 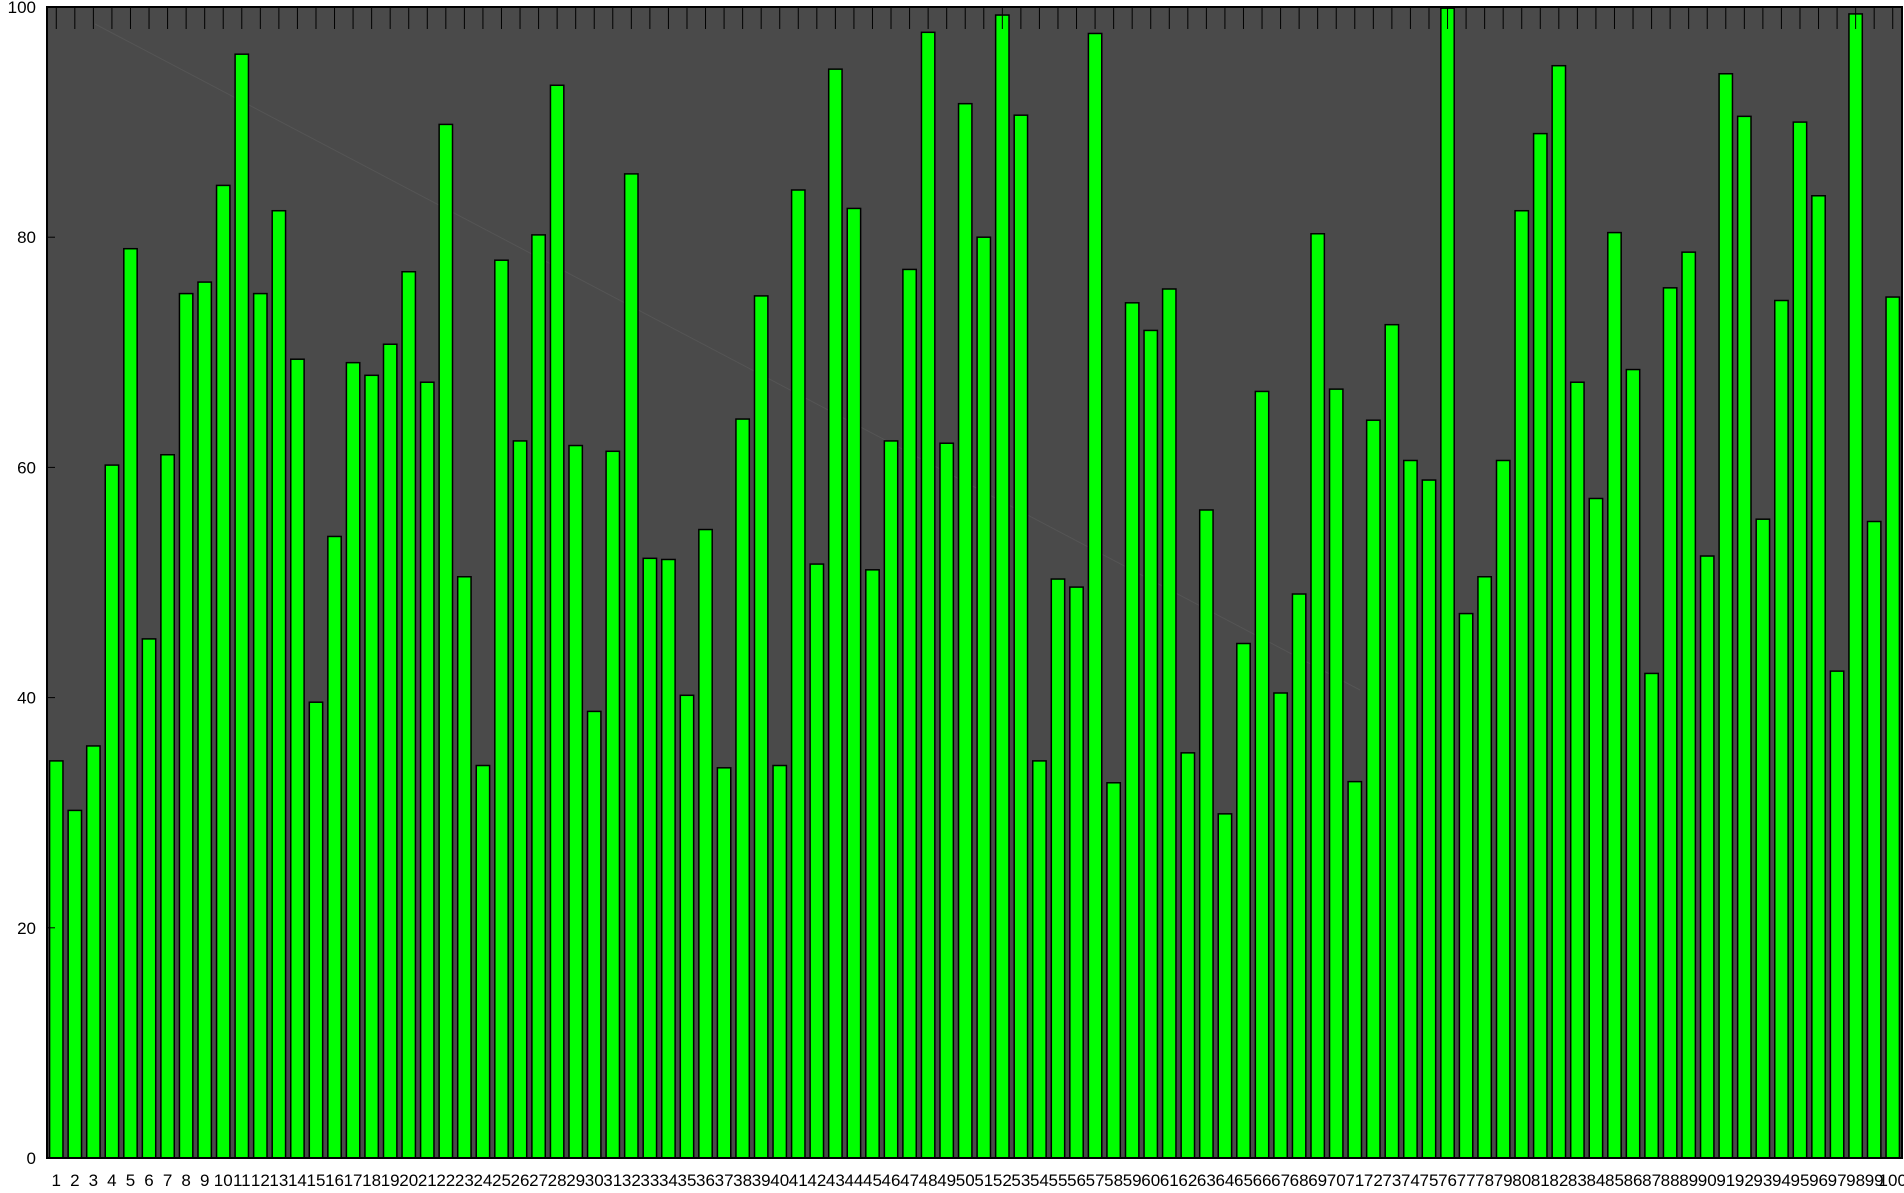 I want to click on x-tick-label: 39, so click(x=761, y=1180).